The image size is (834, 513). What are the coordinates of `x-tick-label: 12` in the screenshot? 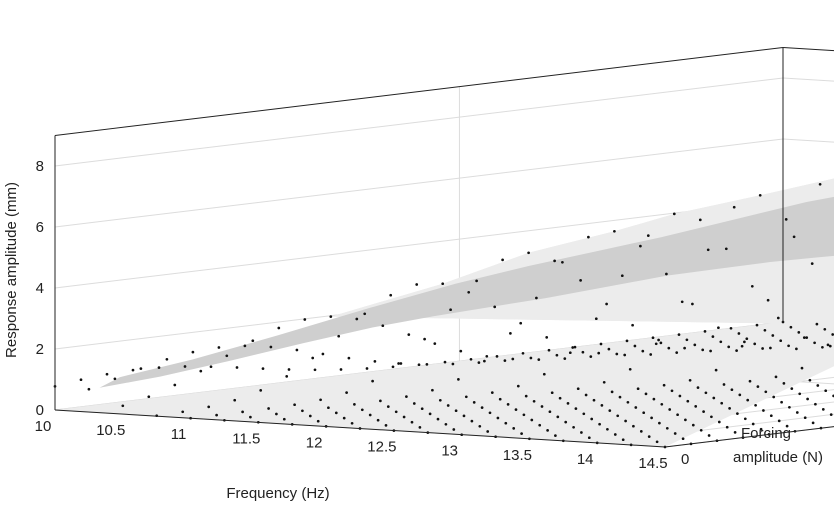 It's located at (314, 442).